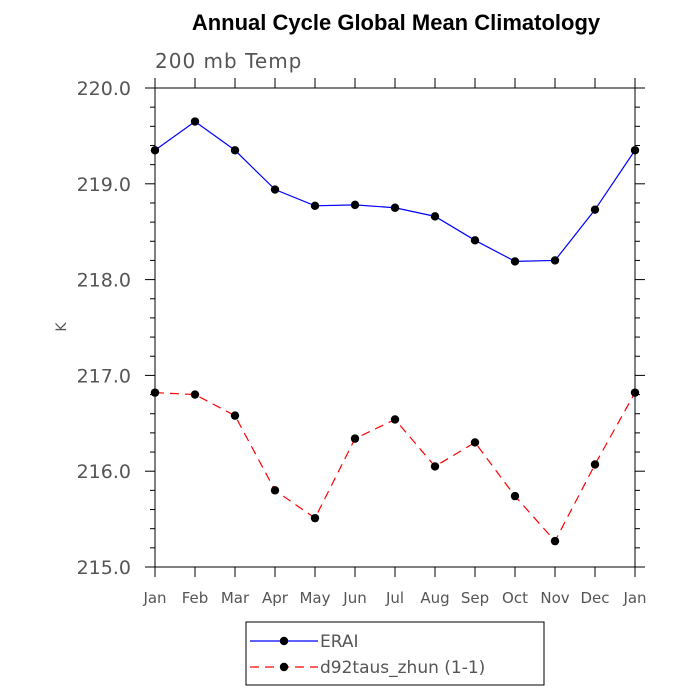  I want to click on x-tick-label: Aug, so click(434, 598).